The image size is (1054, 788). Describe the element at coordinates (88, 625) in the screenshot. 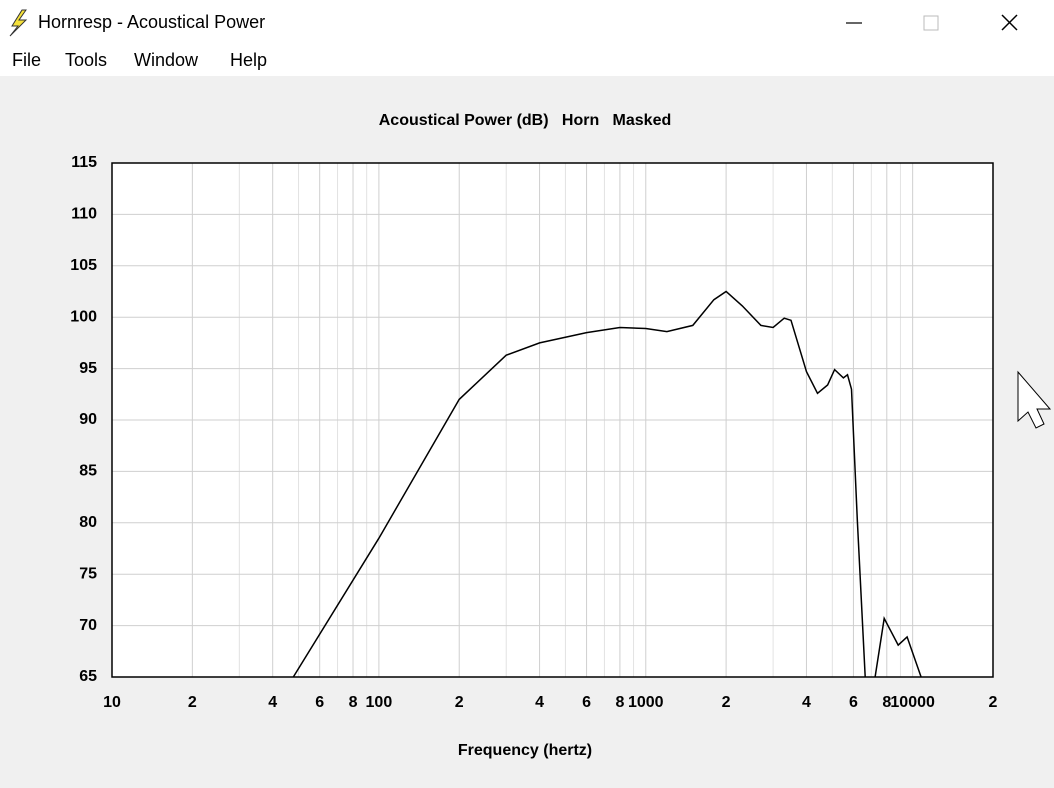

I see `y-tick-label: 70` at that location.